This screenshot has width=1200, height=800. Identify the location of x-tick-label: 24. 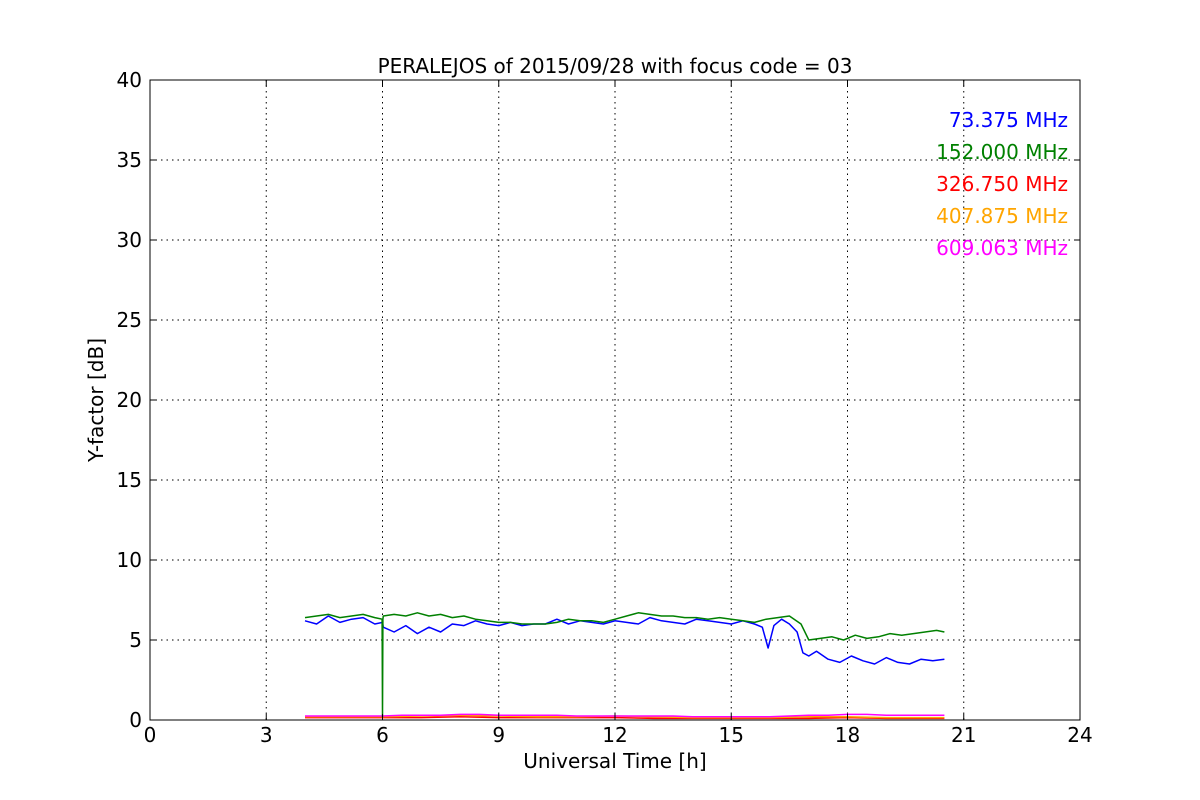
(1079, 735).